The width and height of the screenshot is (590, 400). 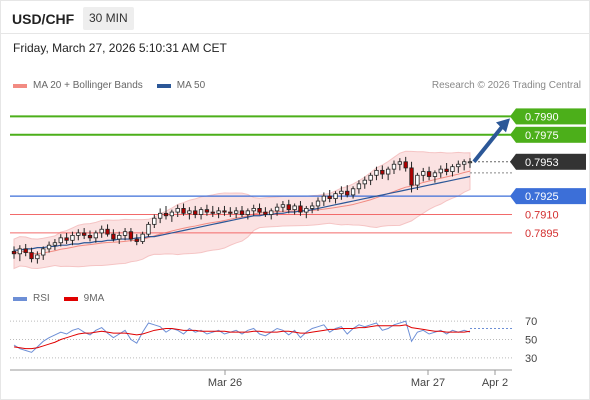 I want to click on bollinger-swatch, so click(x=20, y=85).